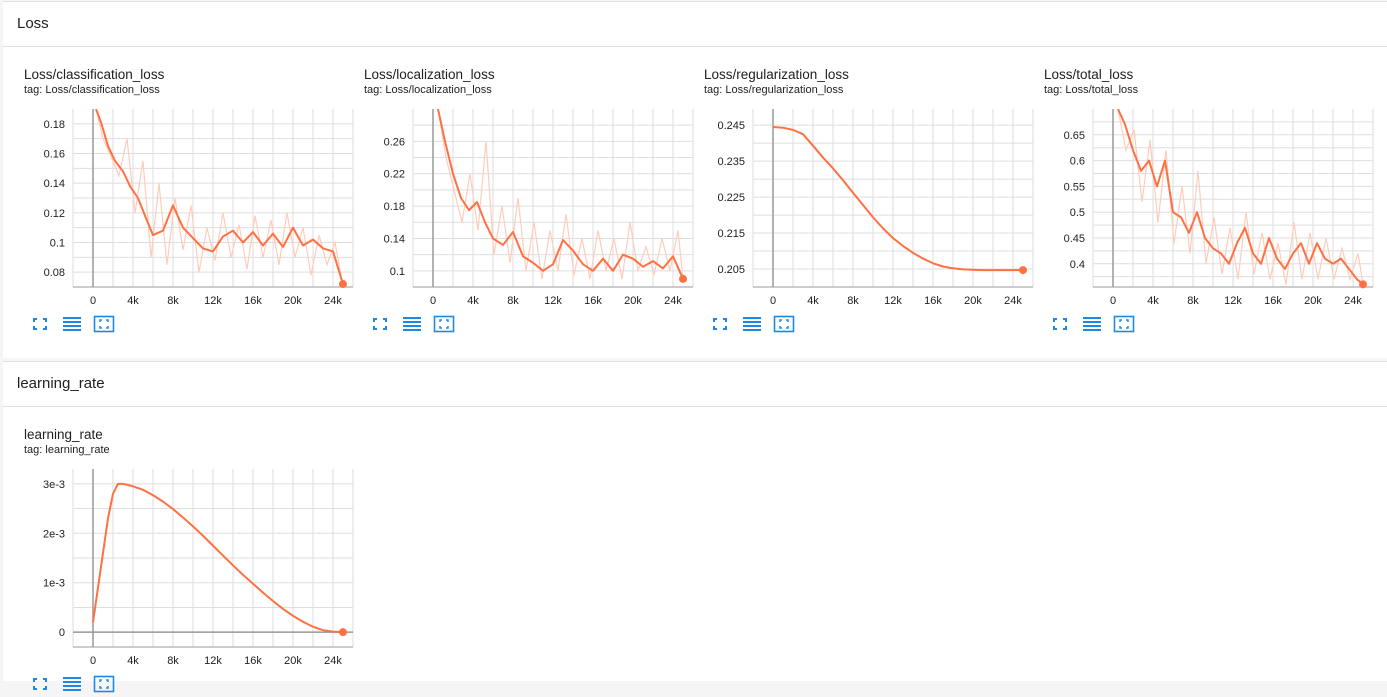 This screenshot has width=1387, height=697. I want to click on chart-card: Loss/localization_loss tag, so click(518, 192).